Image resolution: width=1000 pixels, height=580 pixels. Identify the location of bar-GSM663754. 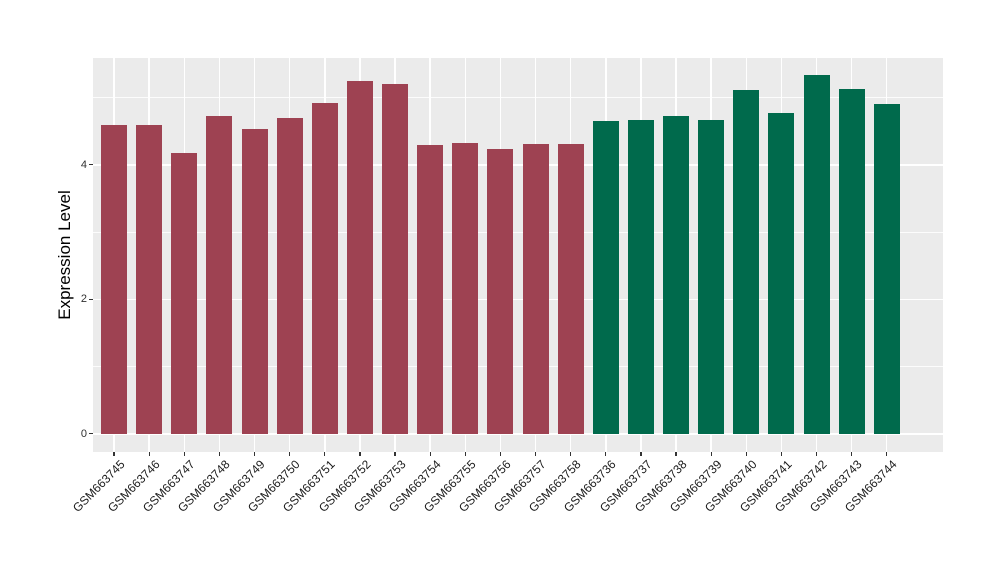
(430, 289).